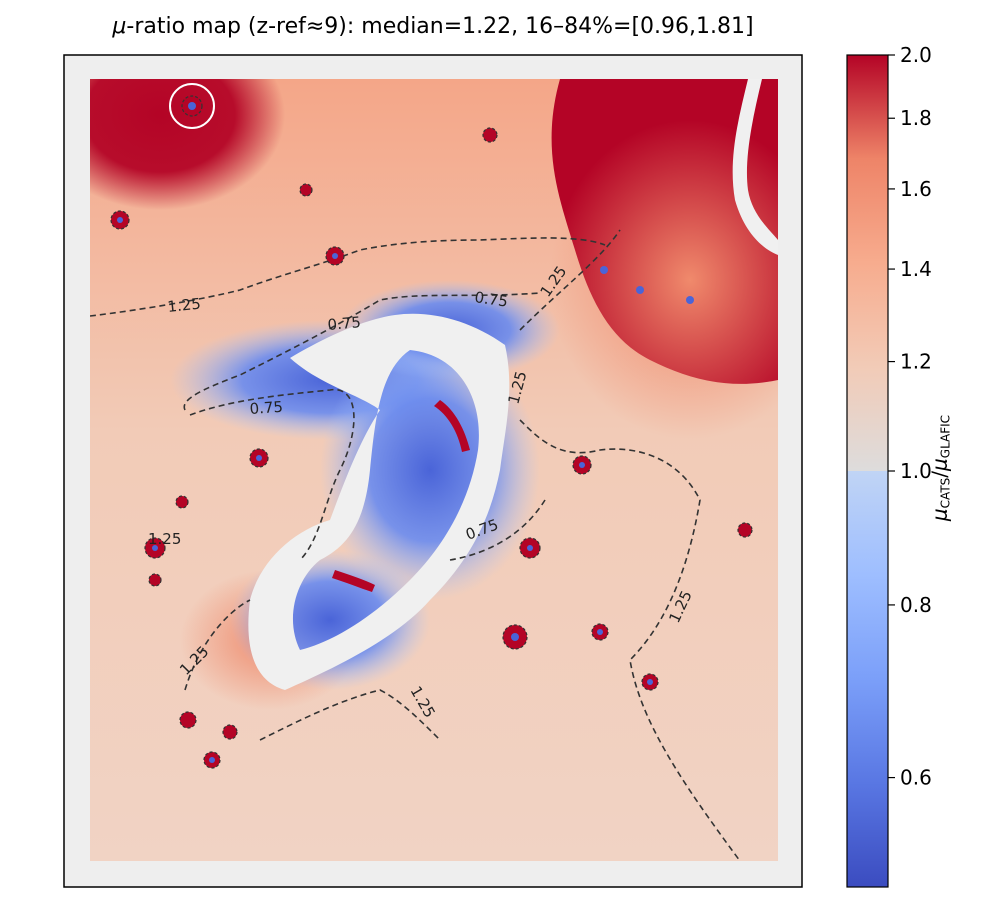 Image resolution: width=996 pixels, height=906 pixels. What do you see at coordinates (664, 280) in the screenshot?
I see `warm-region-right` at bounding box center [664, 280].